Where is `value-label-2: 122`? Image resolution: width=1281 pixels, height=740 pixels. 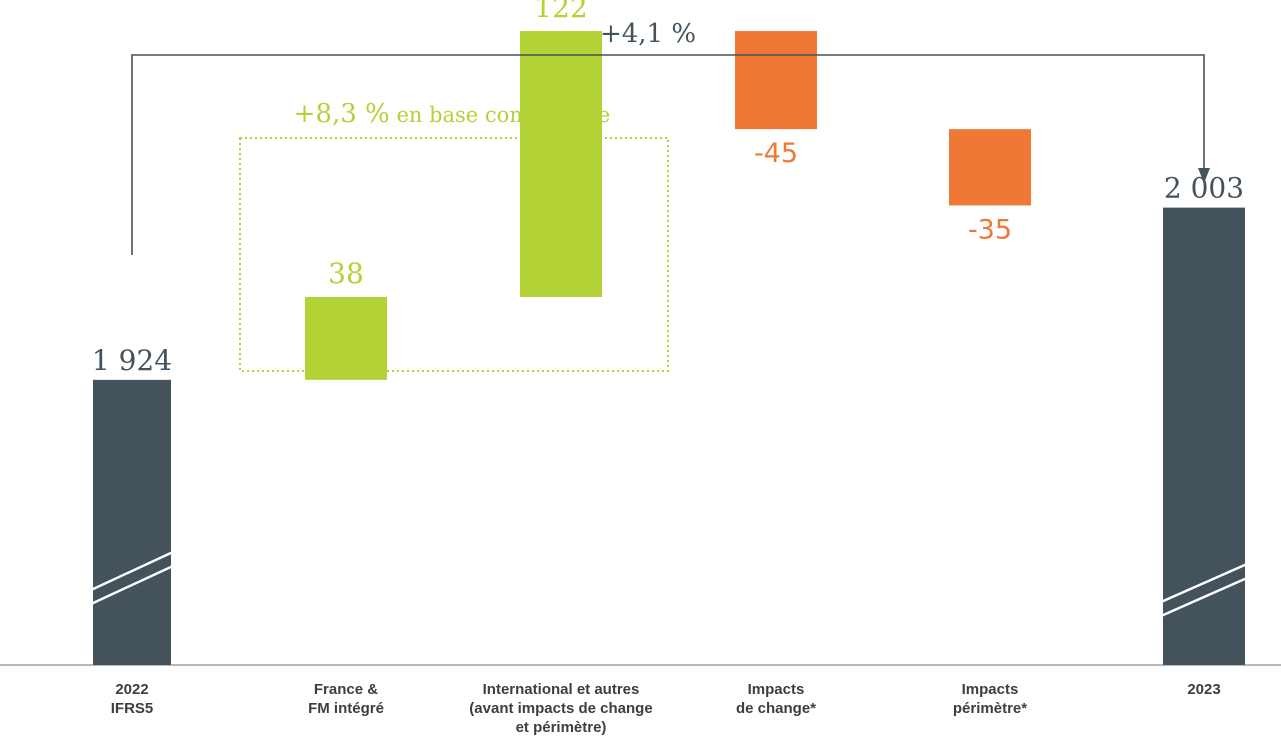 value-label-2: 122 is located at coordinates (560, 12).